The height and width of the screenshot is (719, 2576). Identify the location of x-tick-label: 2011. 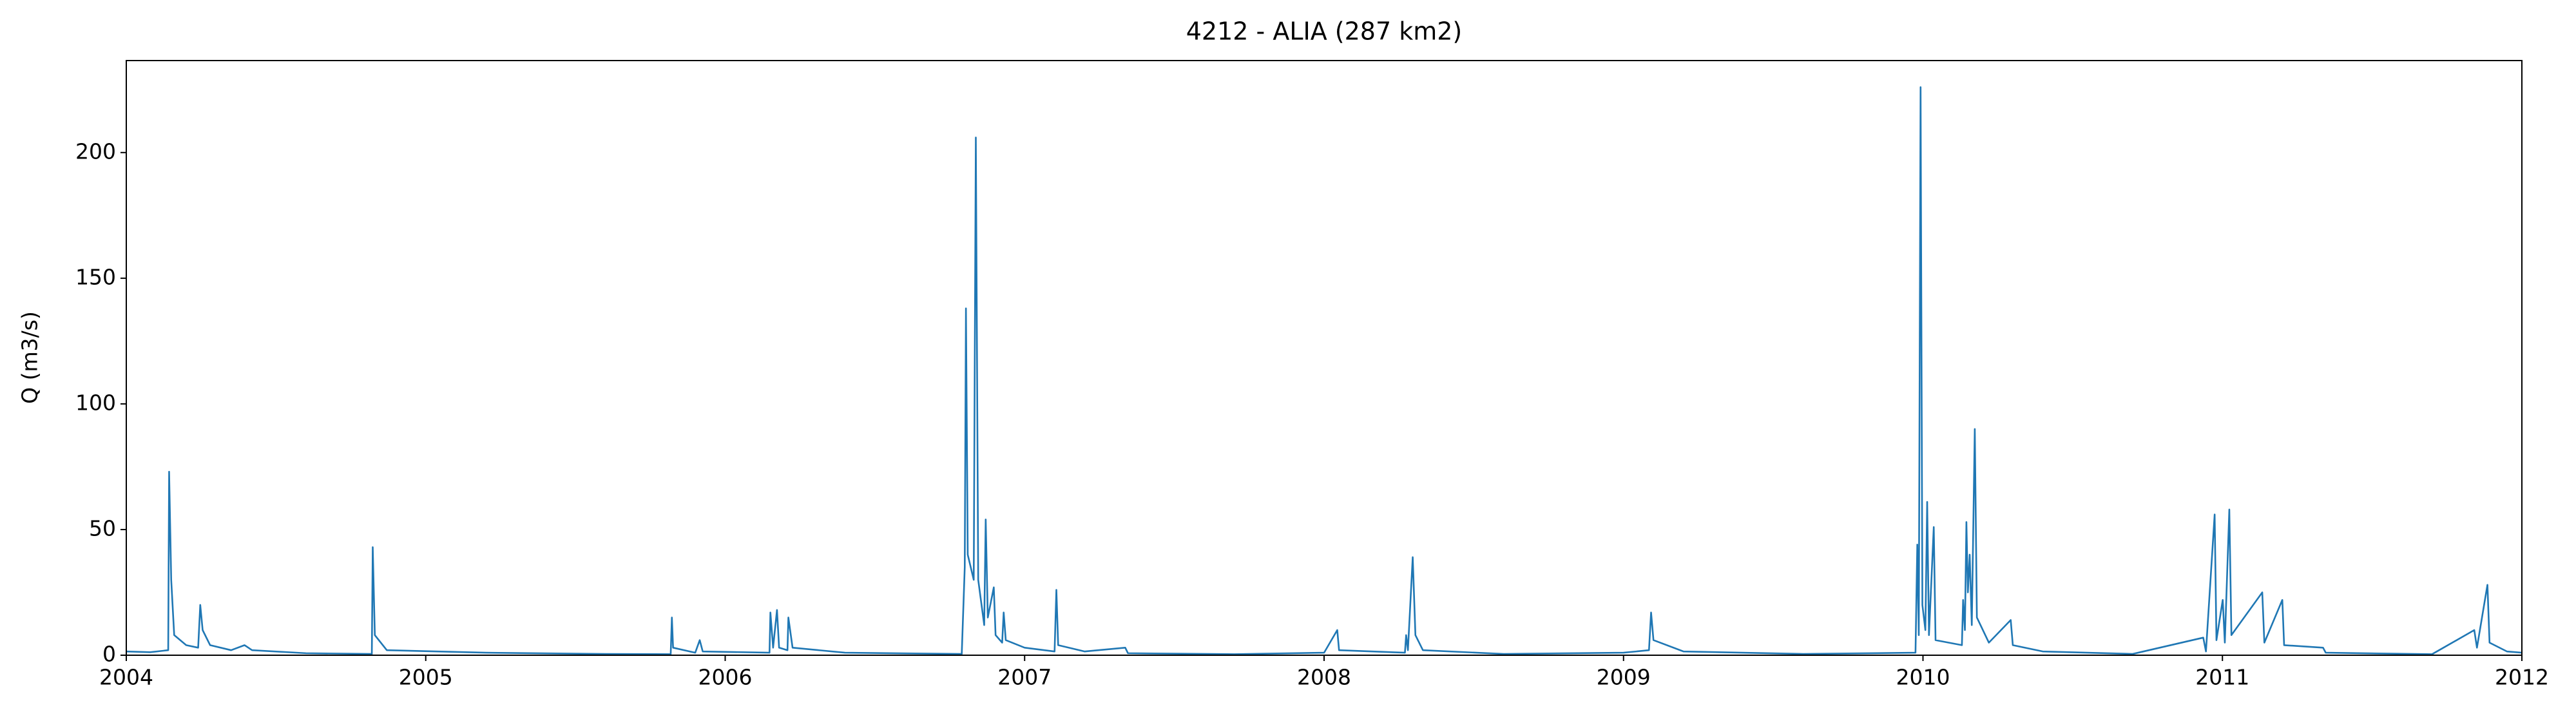
(2222, 677).